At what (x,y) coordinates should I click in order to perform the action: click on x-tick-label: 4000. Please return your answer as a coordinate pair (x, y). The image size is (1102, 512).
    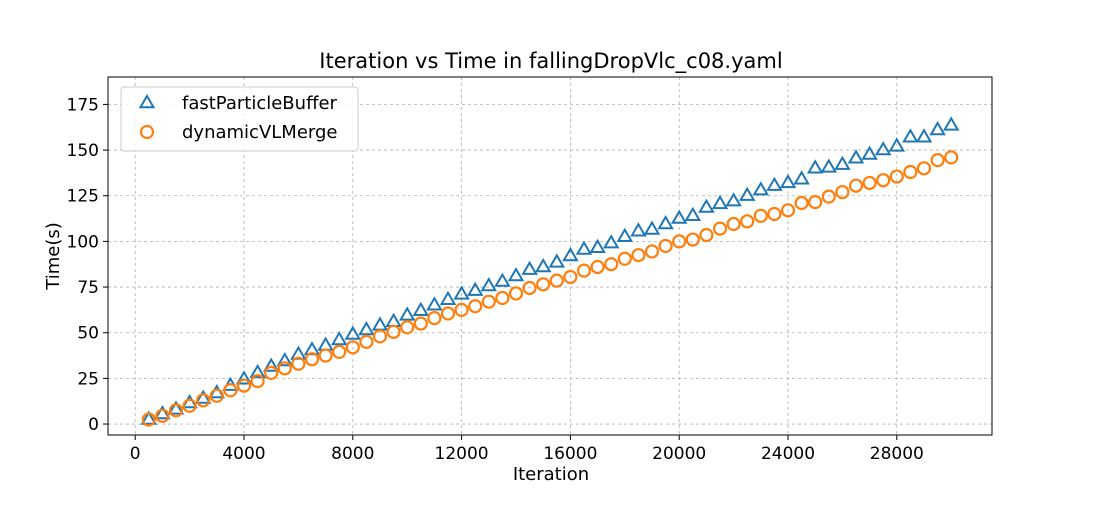
    Looking at the image, I should click on (243, 454).